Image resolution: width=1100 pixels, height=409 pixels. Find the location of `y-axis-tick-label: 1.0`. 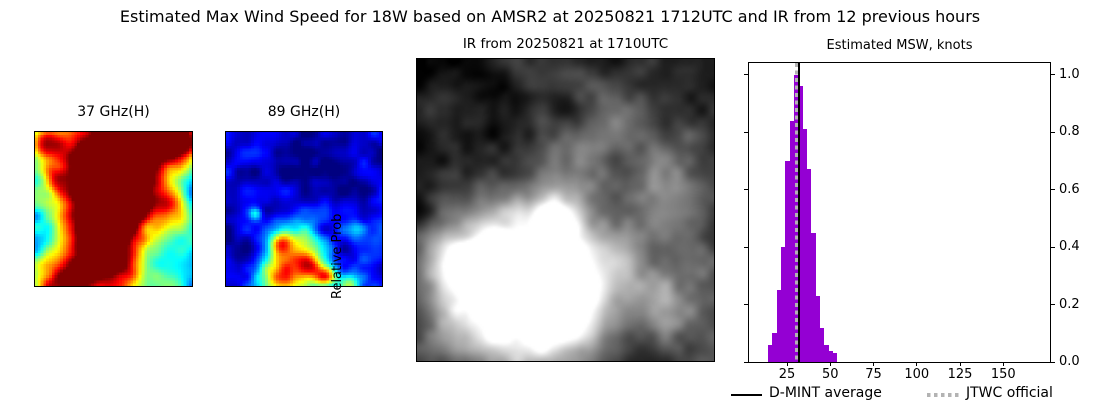

y-axis-tick-label: 1.0 is located at coordinates (1069, 74).